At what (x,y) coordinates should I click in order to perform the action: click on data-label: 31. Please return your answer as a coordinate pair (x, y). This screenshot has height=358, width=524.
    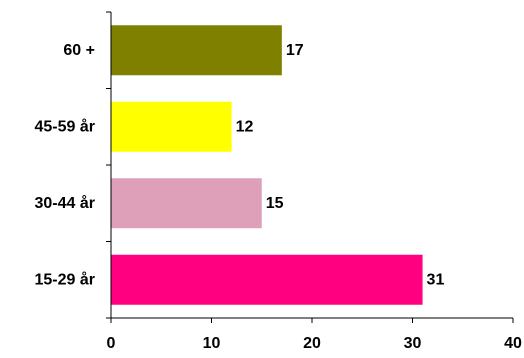
    Looking at the image, I should click on (436, 279).